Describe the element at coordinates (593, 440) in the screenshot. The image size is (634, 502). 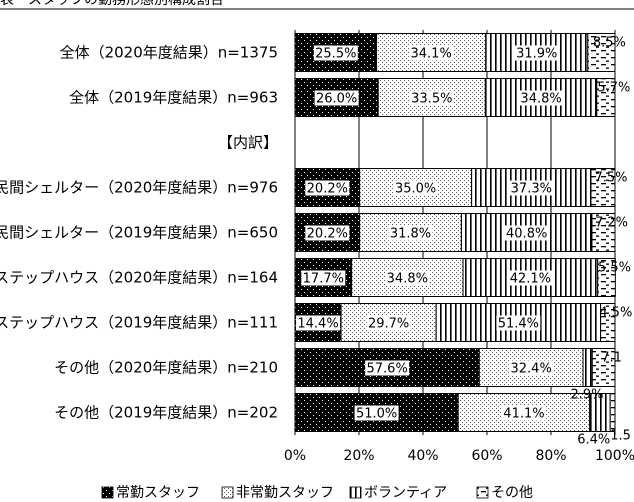
I see `data-label-r8-s2: 6.4%` at that location.